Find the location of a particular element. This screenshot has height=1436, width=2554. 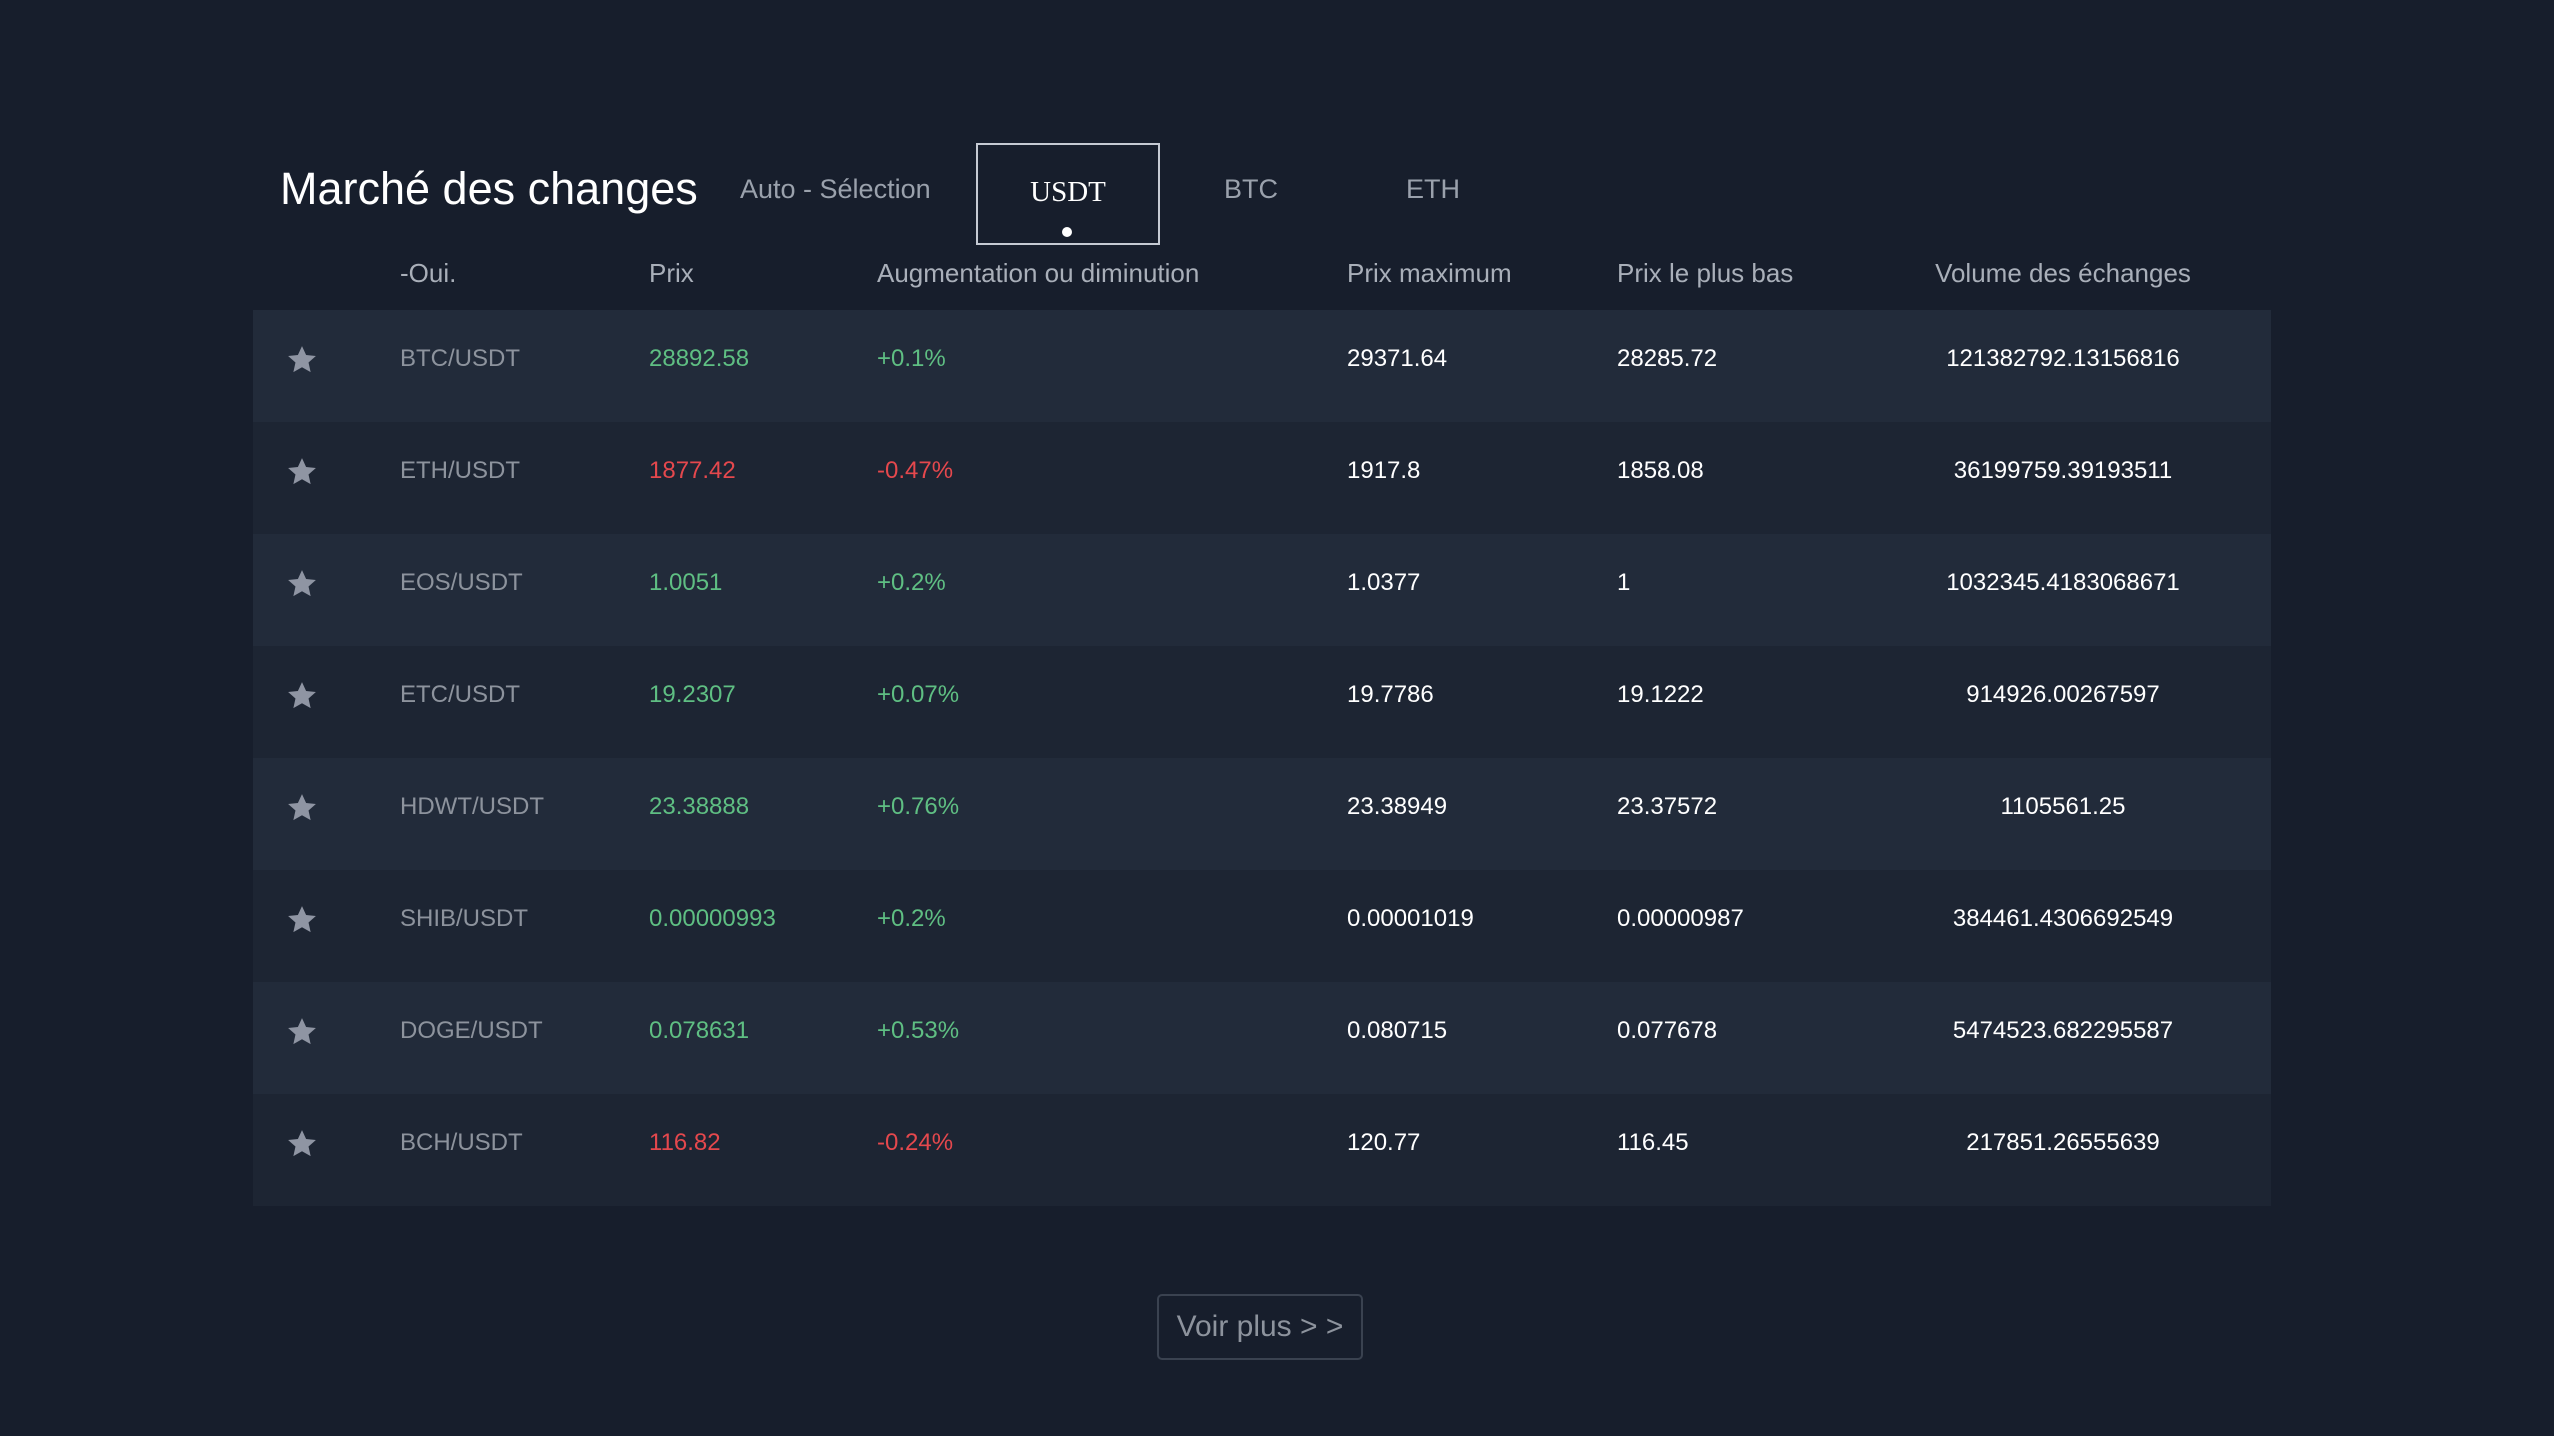

high-price-cell: 19.7786 is located at coordinates (1390, 694).